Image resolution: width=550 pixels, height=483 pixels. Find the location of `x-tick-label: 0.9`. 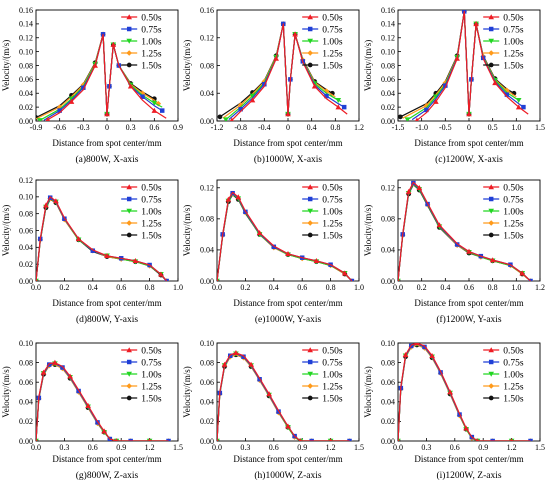

x-tick-label: 0.9 is located at coordinates (483, 447).